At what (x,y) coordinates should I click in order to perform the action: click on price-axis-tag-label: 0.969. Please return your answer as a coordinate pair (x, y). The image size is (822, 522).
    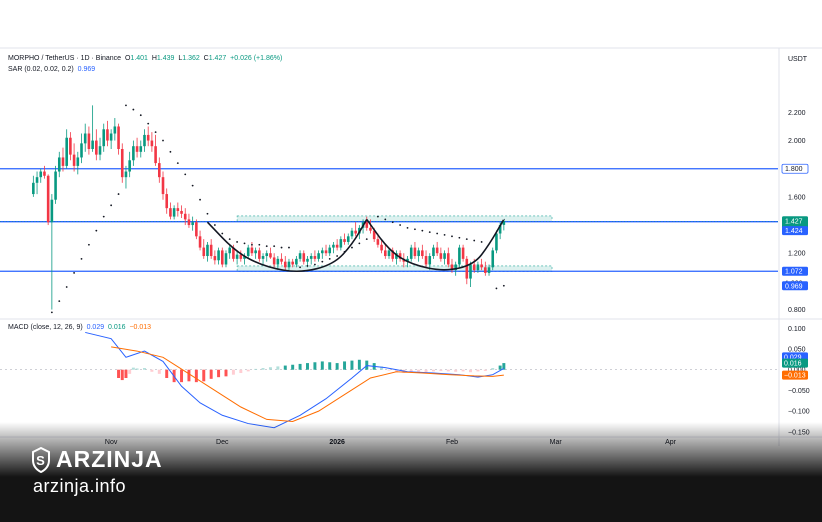
    Looking at the image, I should click on (794, 286).